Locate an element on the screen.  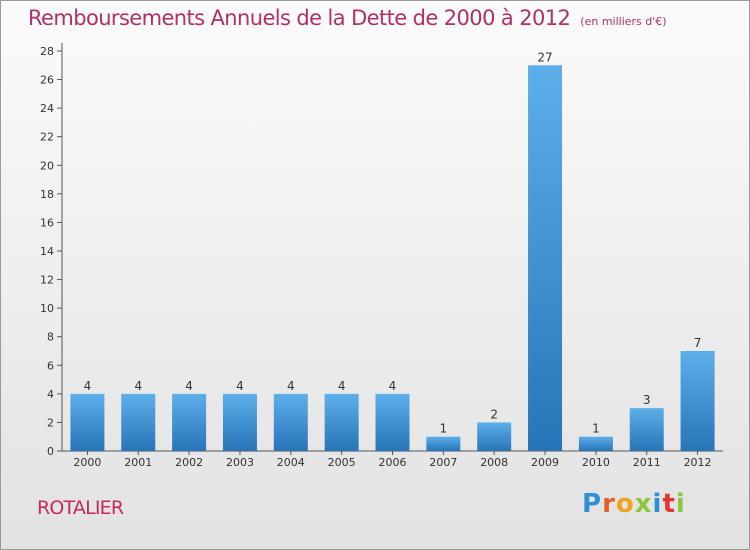
x-tick-label: 2000 is located at coordinates (87, 462).